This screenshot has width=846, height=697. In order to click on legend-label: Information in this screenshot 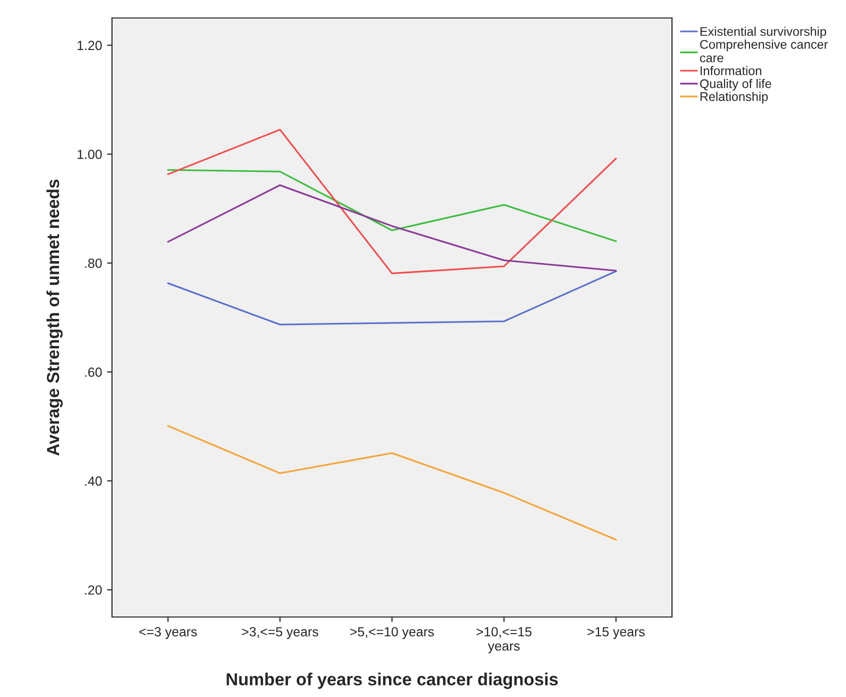, I will do `click(731, 71)`.